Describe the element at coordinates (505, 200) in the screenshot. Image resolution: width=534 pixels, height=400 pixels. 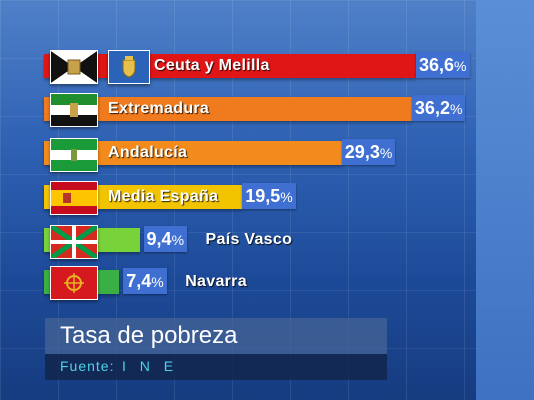
I see `background-right-strip` at that location.